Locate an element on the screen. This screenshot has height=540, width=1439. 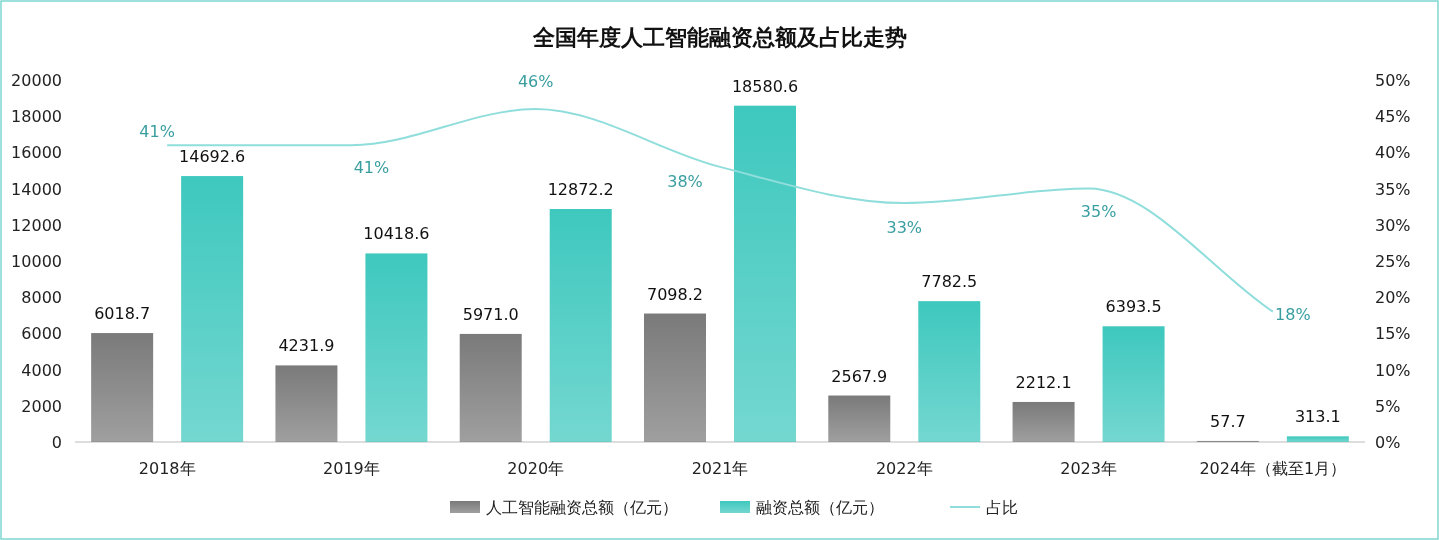
legend-label: 人工智能融资总额（亿元） is located at coordinates (582, 507).